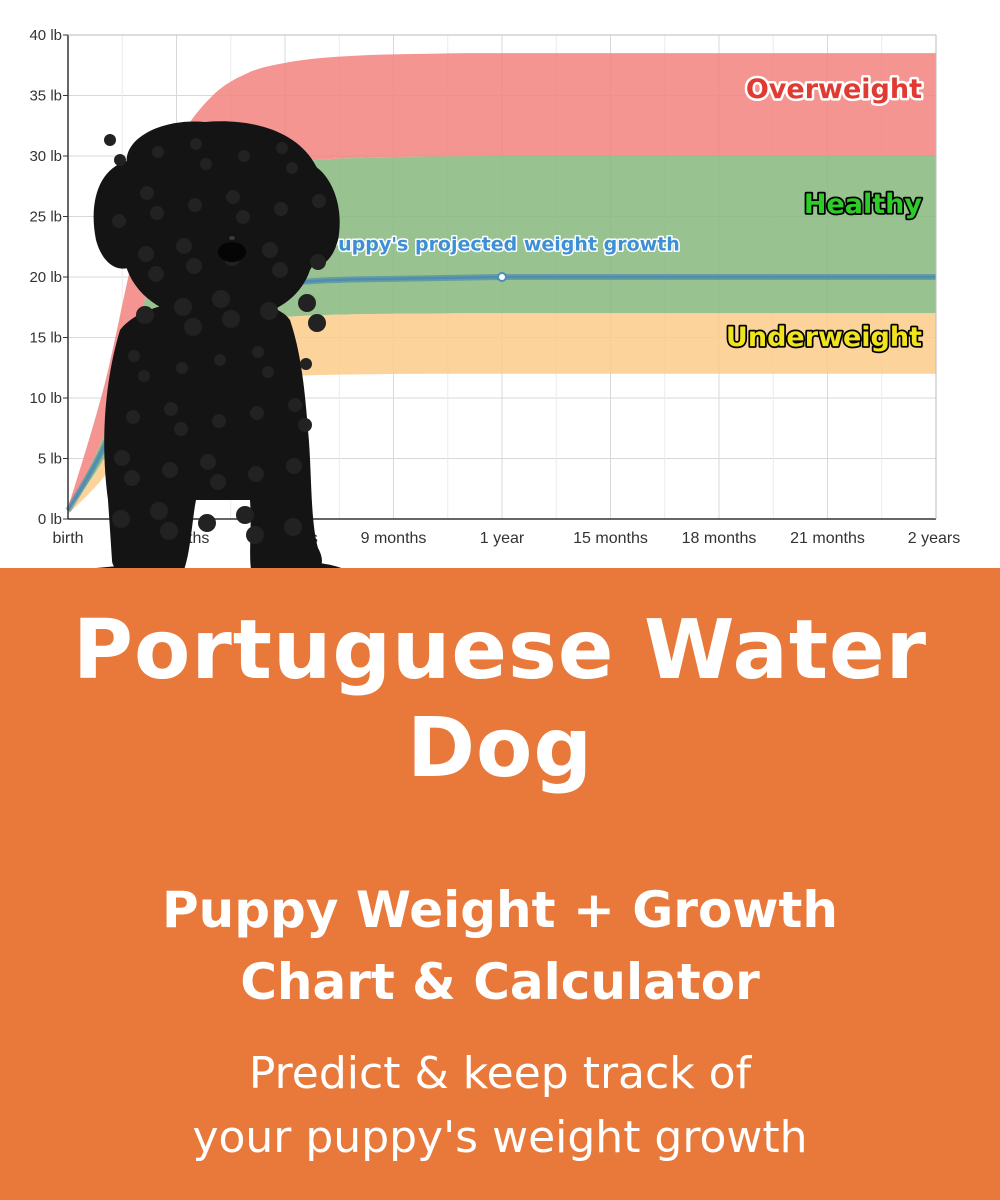  Describe the element at coordinates (50, 459) in the screenshot. I see `y-tick-label: 5 lb` at that location.